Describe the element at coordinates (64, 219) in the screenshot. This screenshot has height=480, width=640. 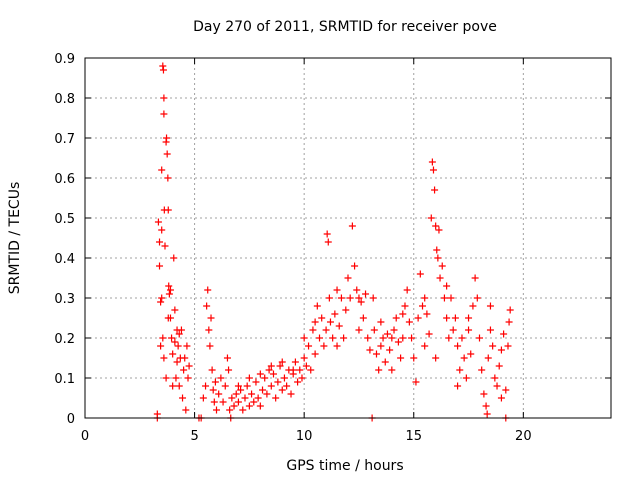
I see `y-tick-label: 0.5` at that location.